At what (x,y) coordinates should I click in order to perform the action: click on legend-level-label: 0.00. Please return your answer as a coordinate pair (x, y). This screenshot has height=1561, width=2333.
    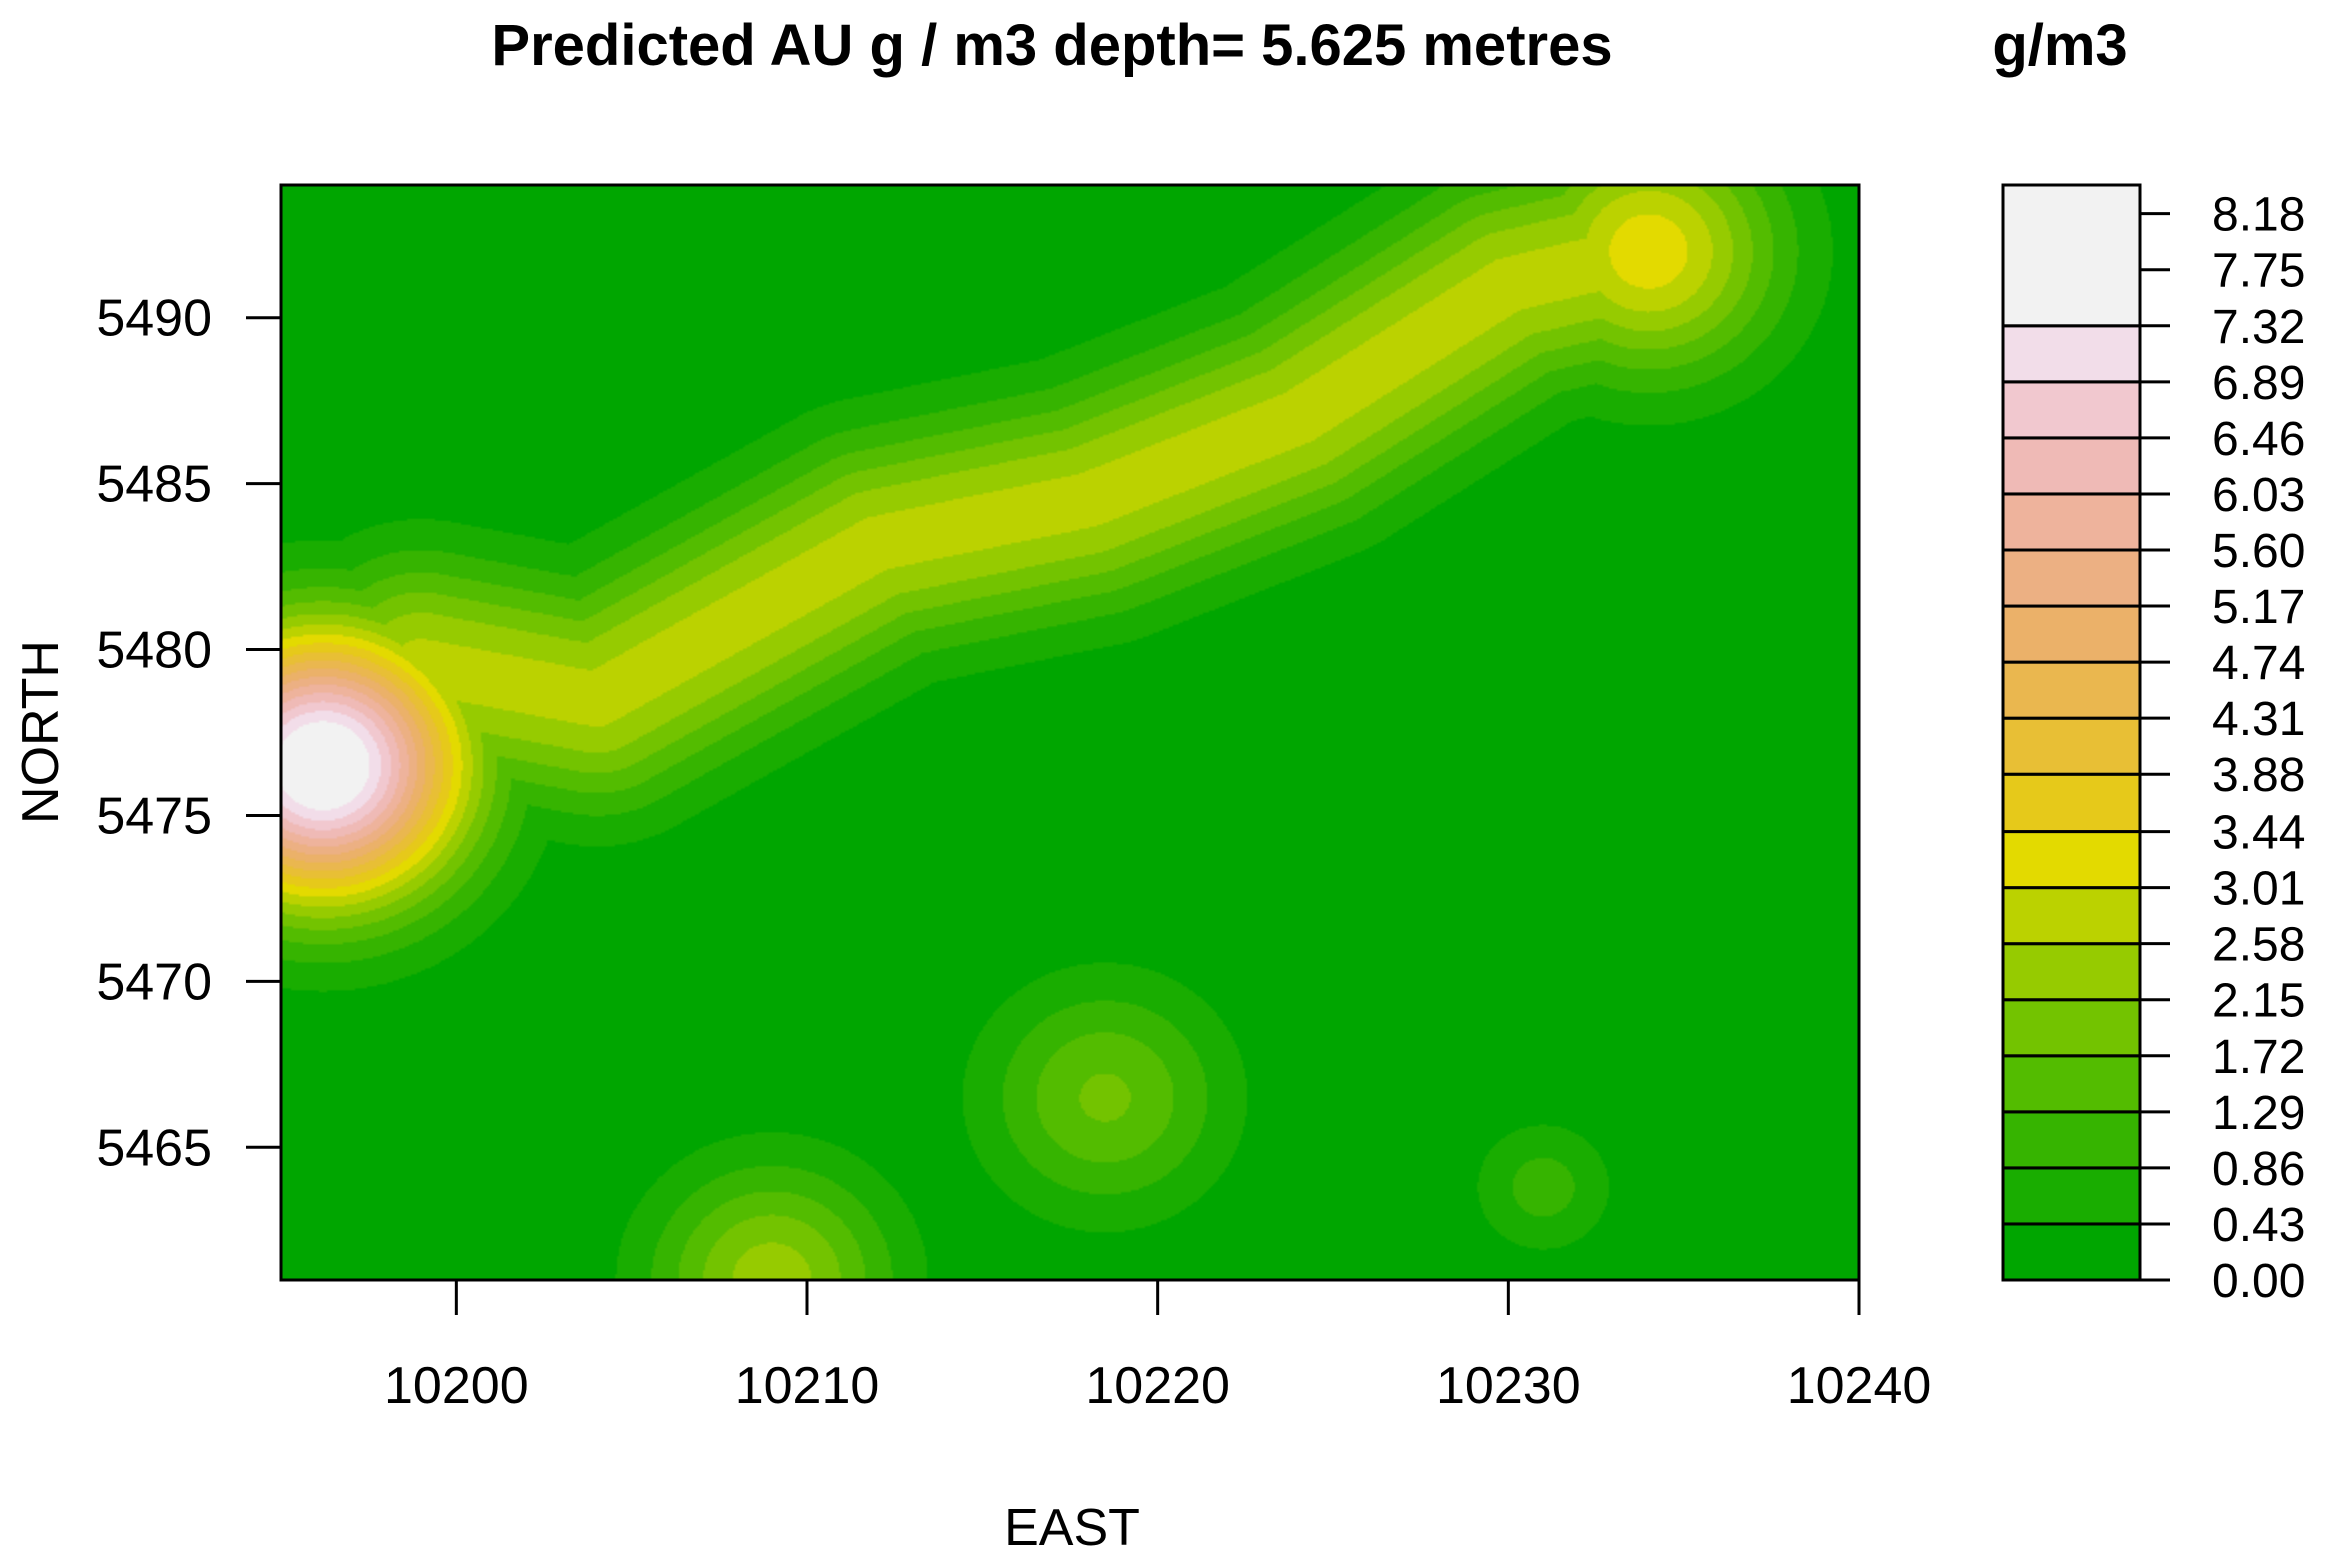
    Looking at the image, I should click on (2258, 1281).